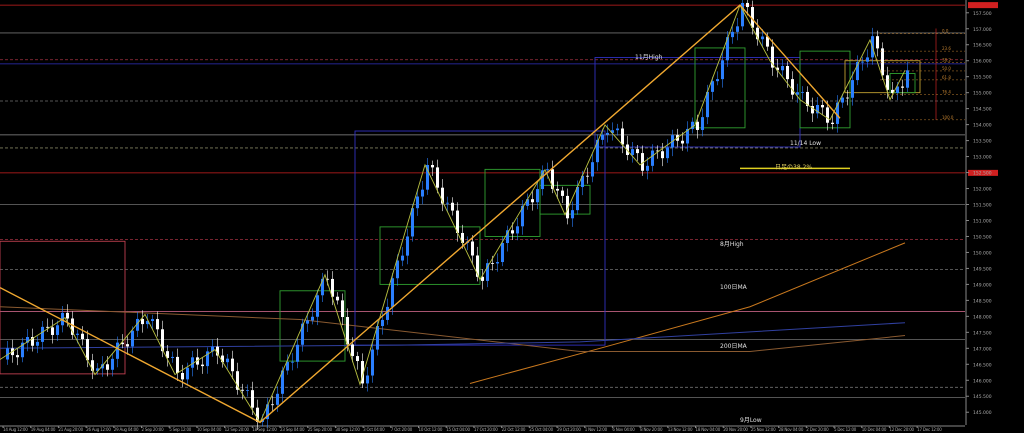 The width and height of the screenshot is (1024, 433). Describe the element at coordinates (347, 429) in the screenshot. I see `x-tick-label: 30 Sep 12:00` at that location.